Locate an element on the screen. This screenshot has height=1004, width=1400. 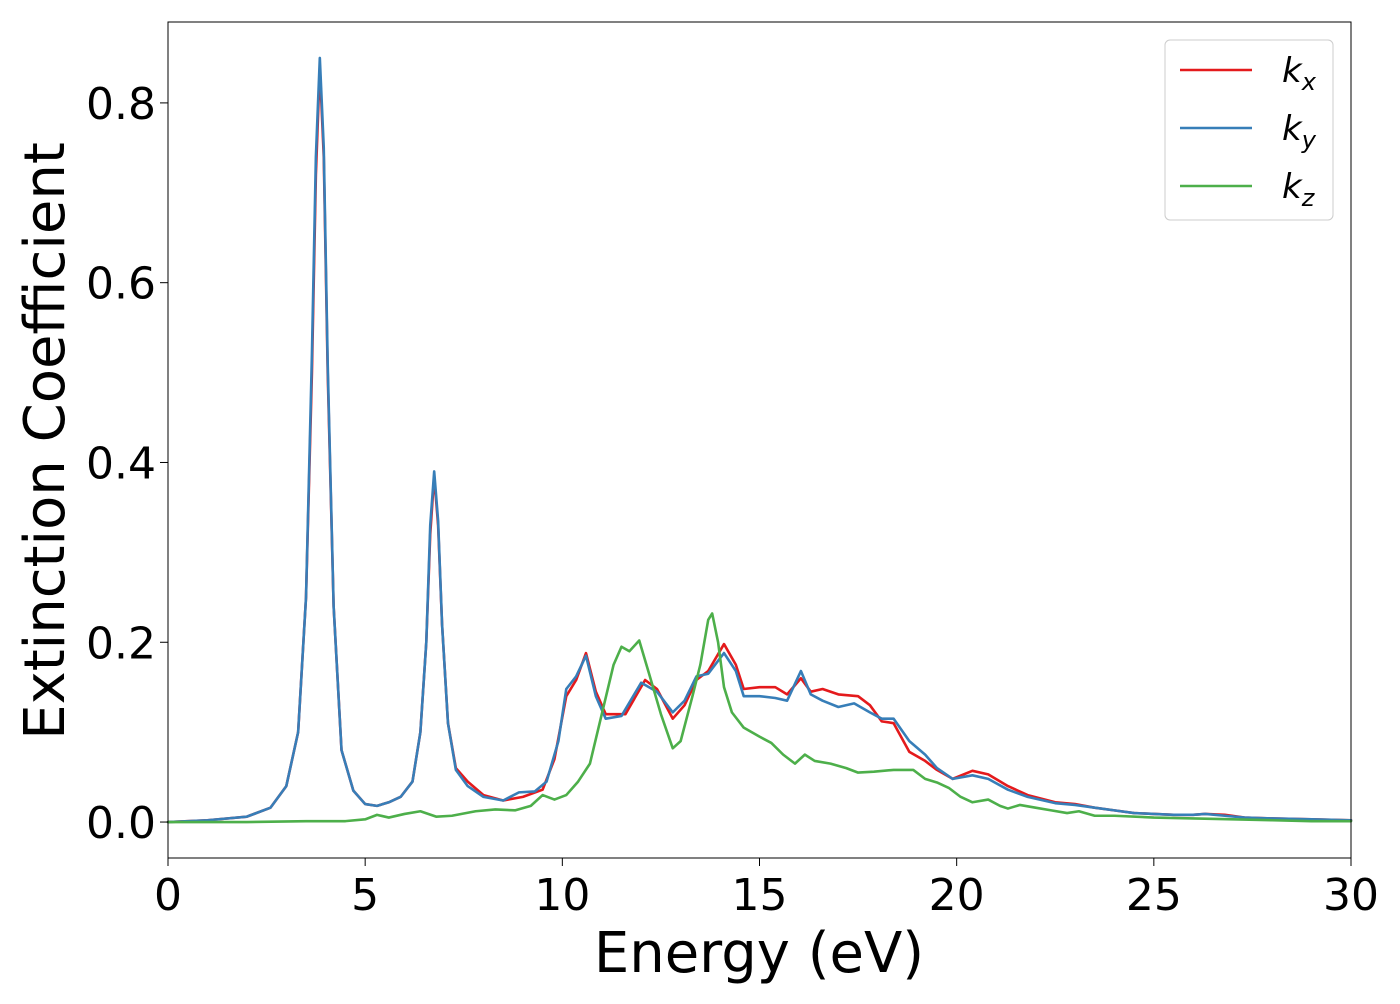
legend-box is located at coordinates (1249, 130).